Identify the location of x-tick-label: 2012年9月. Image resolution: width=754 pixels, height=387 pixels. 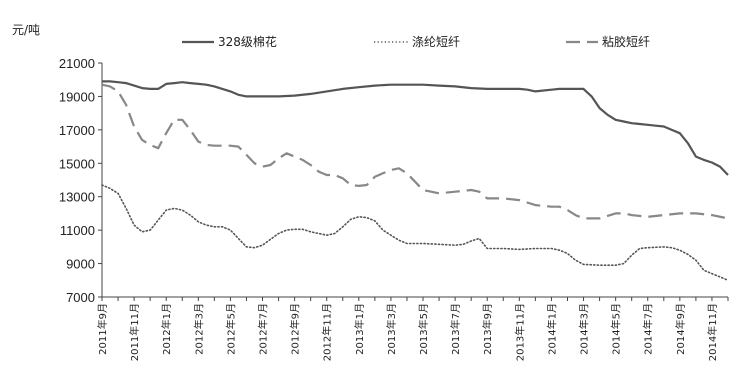
(295, 329).